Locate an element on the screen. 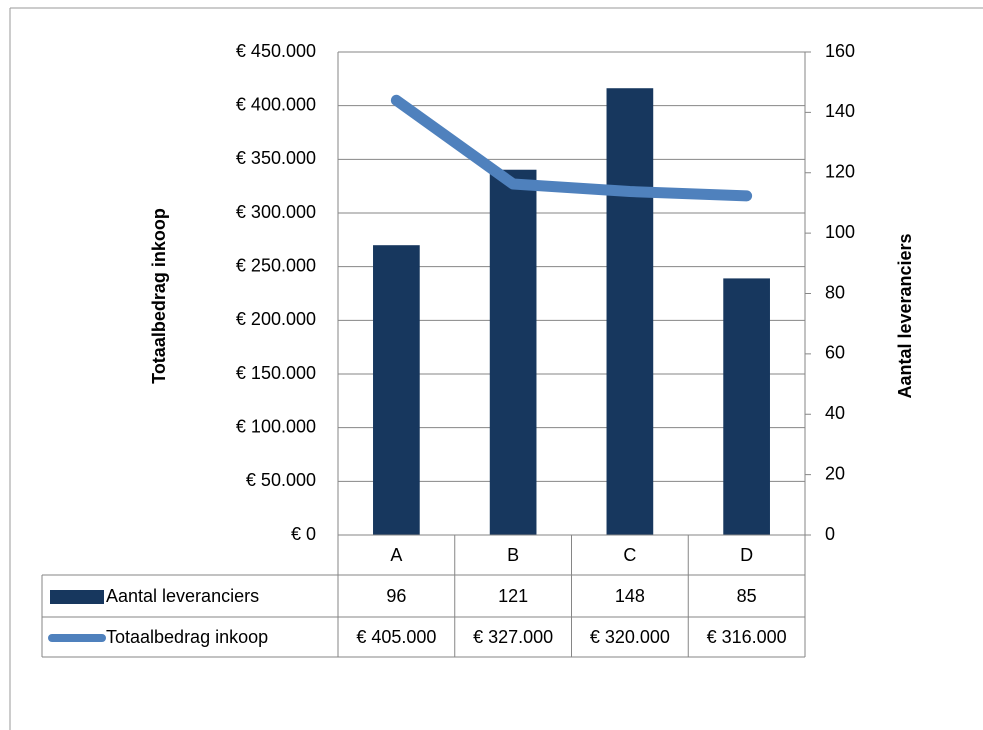 The image size is (983, 730). y-tick-label: € 350.000 is located at coordinates (276, 158).